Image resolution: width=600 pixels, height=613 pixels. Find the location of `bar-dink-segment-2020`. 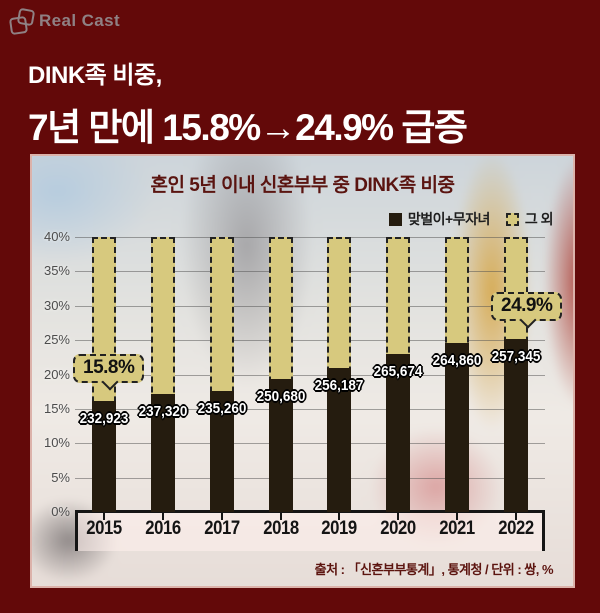

bar-dink-segment-2020 is located at coordinates (398, 432).